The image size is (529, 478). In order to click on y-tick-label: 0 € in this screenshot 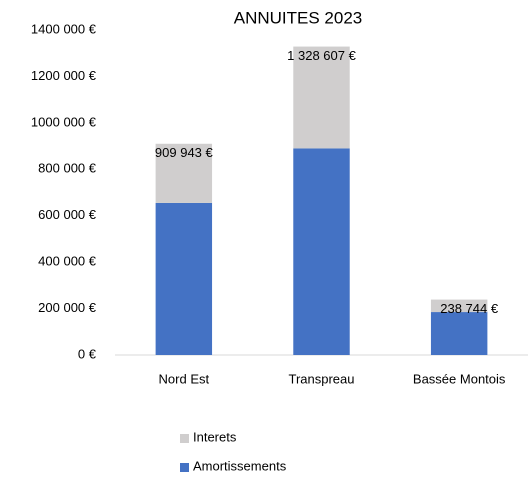, I will do `click(87, 353)`.